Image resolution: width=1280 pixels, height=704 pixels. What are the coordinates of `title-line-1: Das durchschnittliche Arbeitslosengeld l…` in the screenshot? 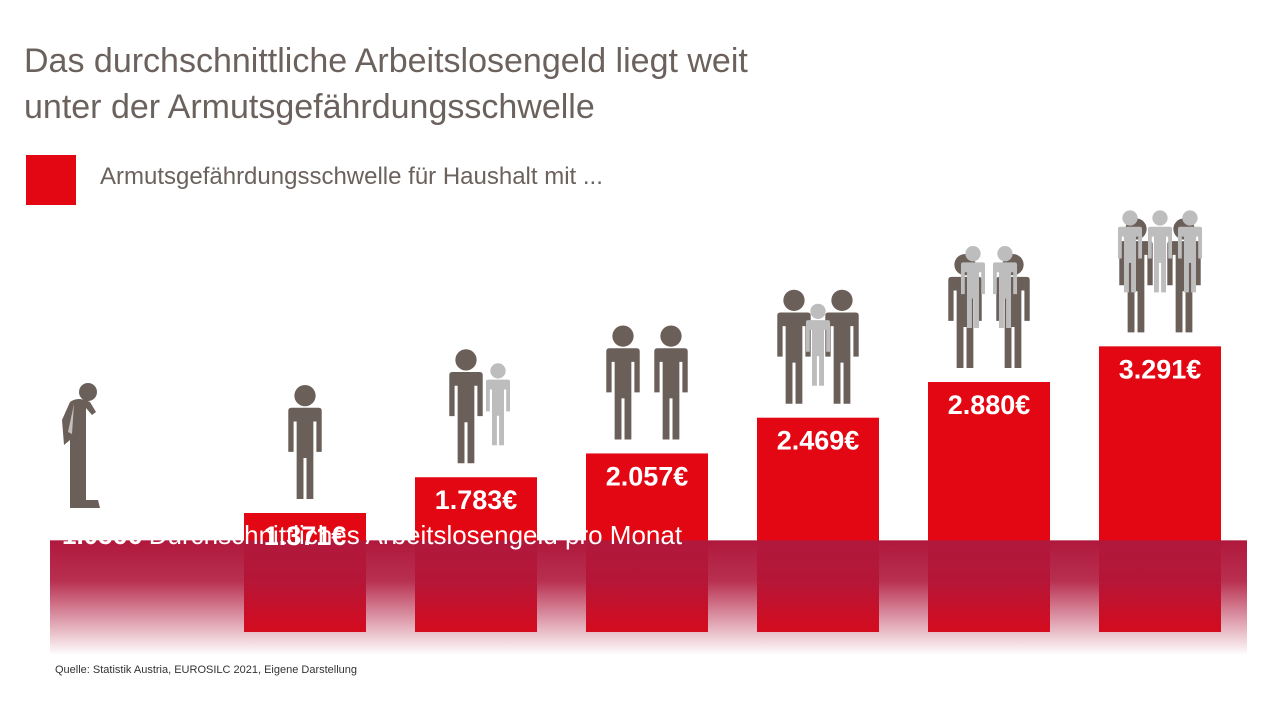 It's located at (386, 61).